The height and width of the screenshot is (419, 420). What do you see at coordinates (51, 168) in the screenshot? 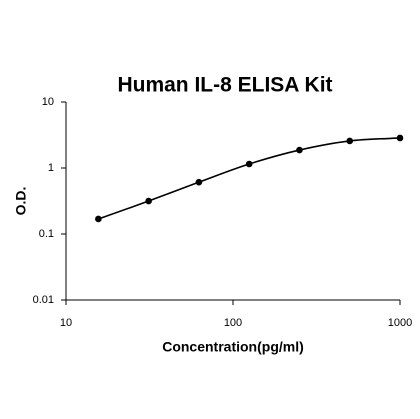
I see `y-tick-label: 1` at bounding box center [51, 168].